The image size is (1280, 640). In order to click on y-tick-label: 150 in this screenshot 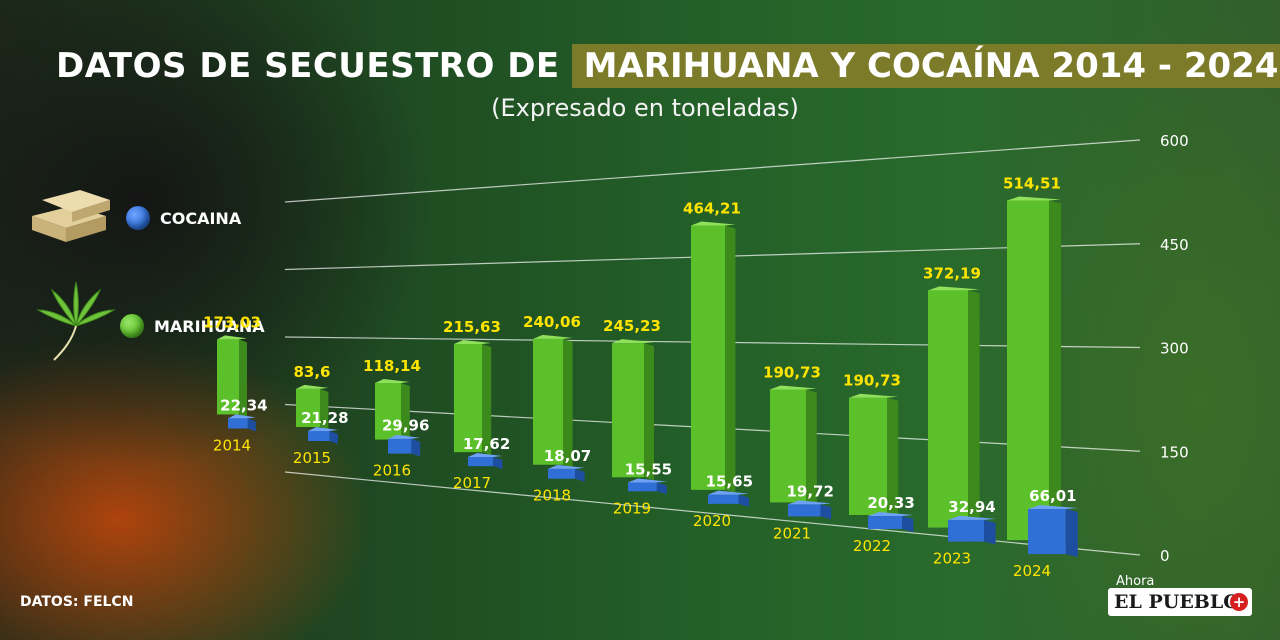, I will do `click(1174, 452)`.